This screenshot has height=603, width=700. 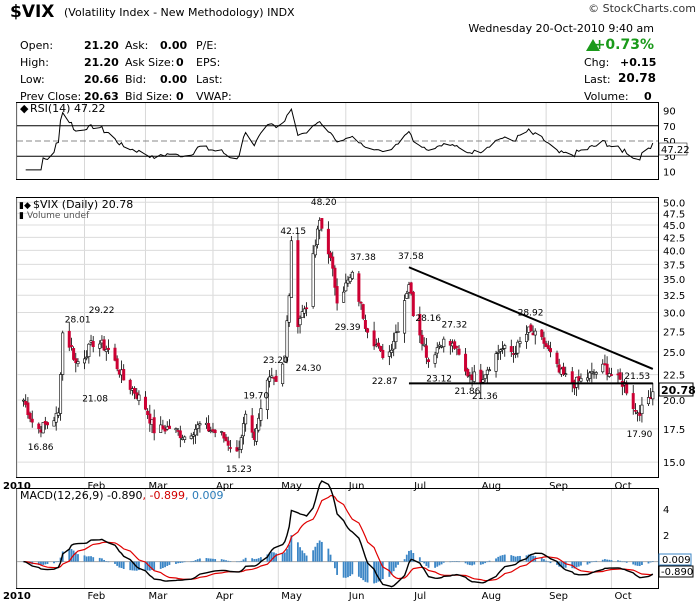 I want to click on ask-value: 0.00, so click(x=174, y=45).